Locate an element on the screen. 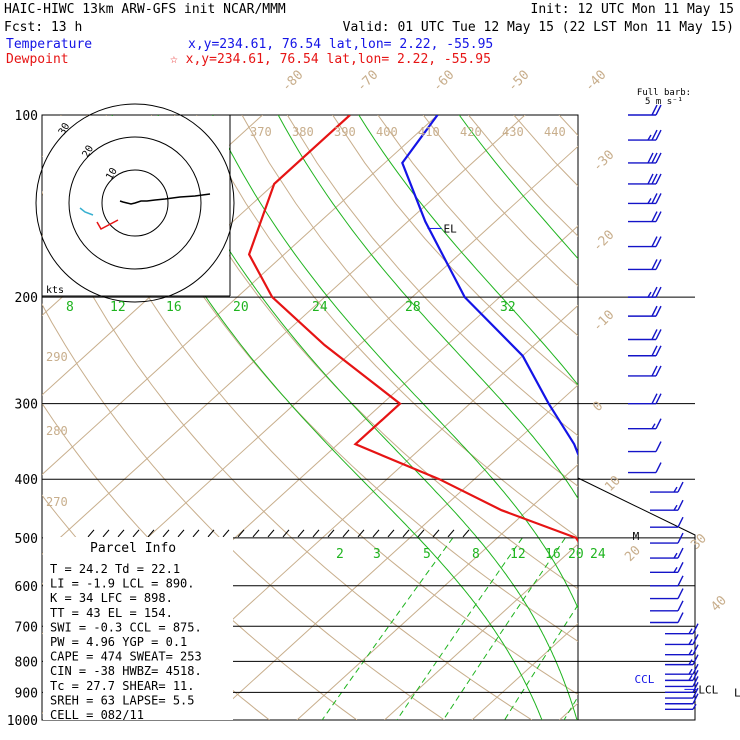 The width and height of the screenshot is (740, 740). hodograph-ring-label: 20 is located at coordinates (89, 152).